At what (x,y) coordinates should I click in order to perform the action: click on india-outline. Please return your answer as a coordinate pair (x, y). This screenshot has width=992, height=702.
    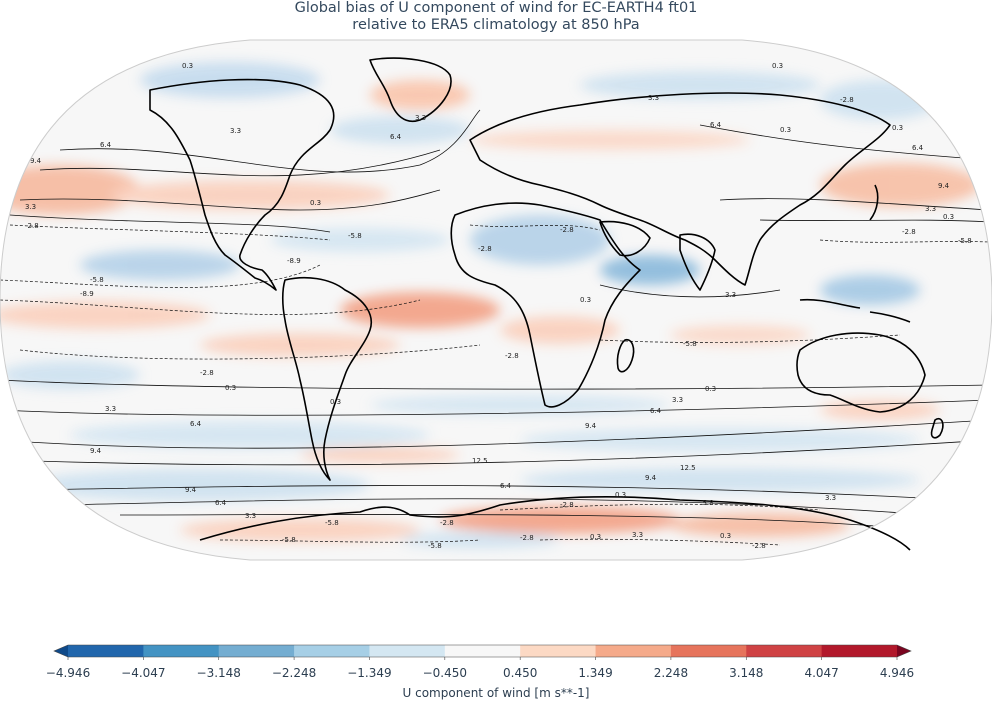
    Looking at the image, I should click on (697, 262).